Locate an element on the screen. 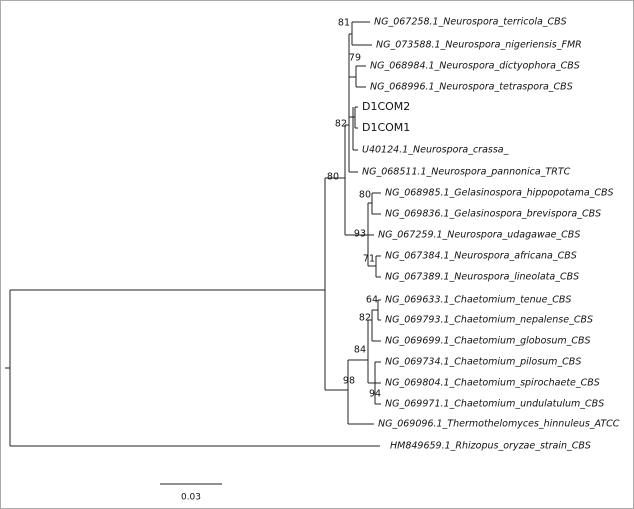 The width and height of the screenshot is (634, 509). leaf-label: D1COM2 is located at coordinates (386, 106).